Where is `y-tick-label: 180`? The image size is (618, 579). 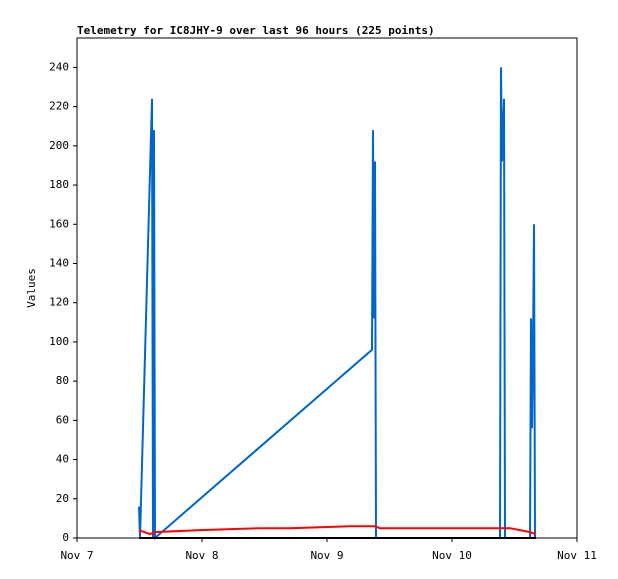
y-tick-label: 180 is located at coordinates (59, 184).